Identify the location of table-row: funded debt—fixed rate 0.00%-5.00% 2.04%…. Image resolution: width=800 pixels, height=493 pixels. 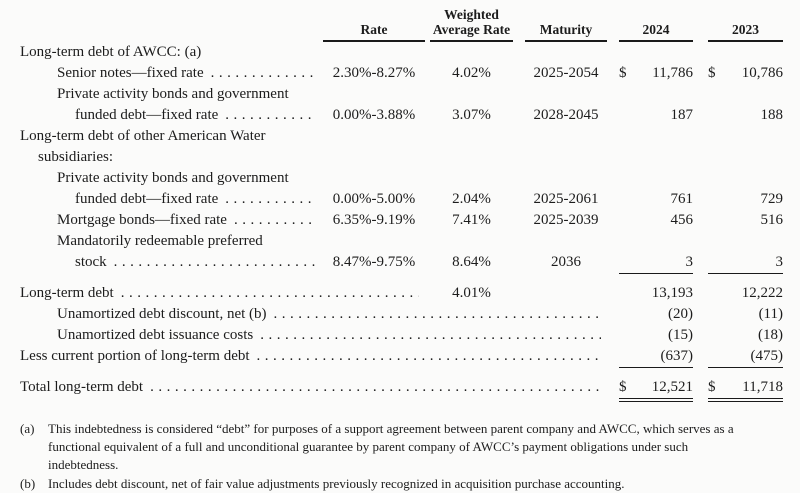
(400, 199).